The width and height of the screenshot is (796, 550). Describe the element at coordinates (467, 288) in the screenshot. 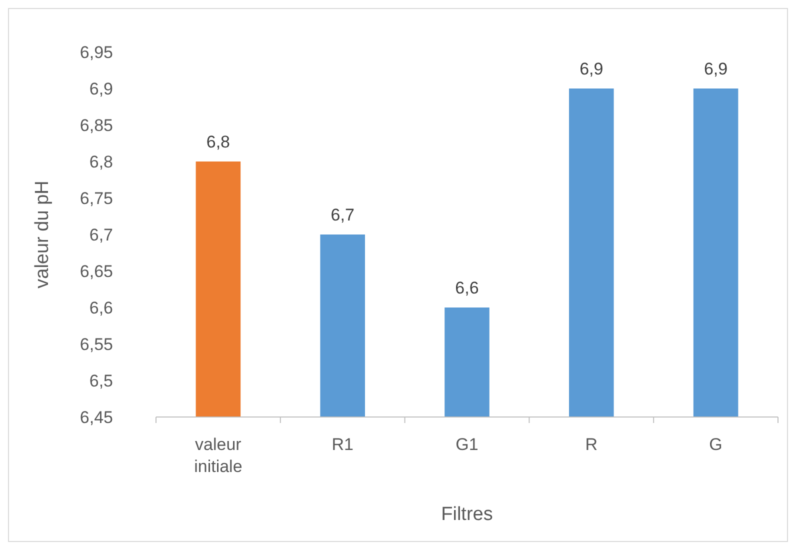

I see `data-label: 6,6` at that location.